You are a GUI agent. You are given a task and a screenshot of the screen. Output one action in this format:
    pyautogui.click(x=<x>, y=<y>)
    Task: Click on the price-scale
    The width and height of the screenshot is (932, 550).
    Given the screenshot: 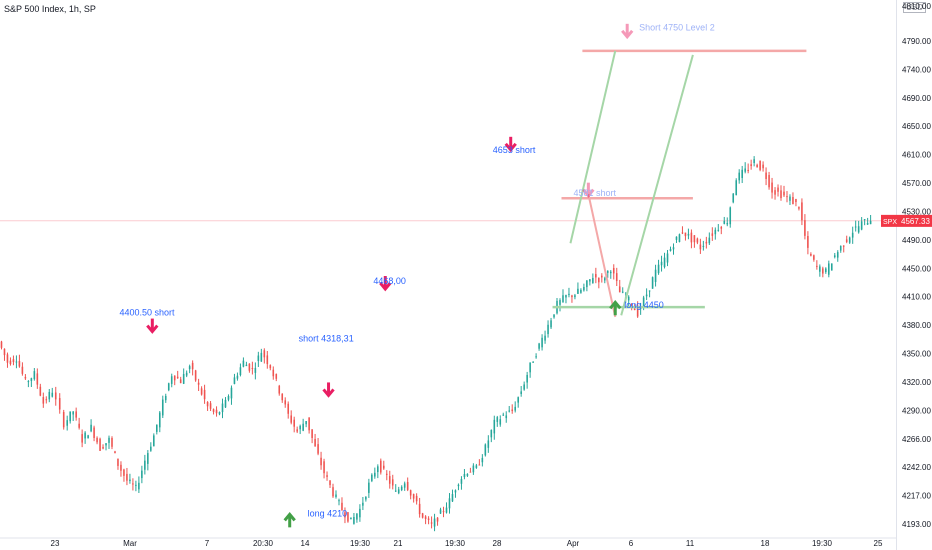 What is the action you would take?
    pyautogui.click(x=914, y=275)
    